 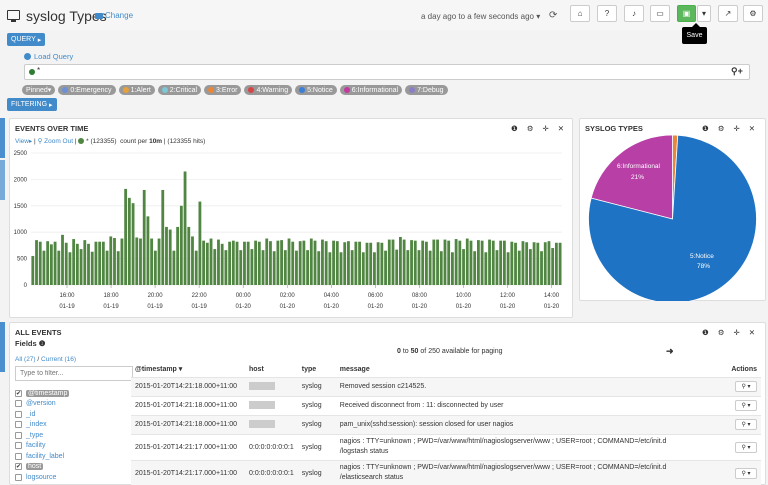 I want to click on info-icon: ❶, so click(x=519, y=128).